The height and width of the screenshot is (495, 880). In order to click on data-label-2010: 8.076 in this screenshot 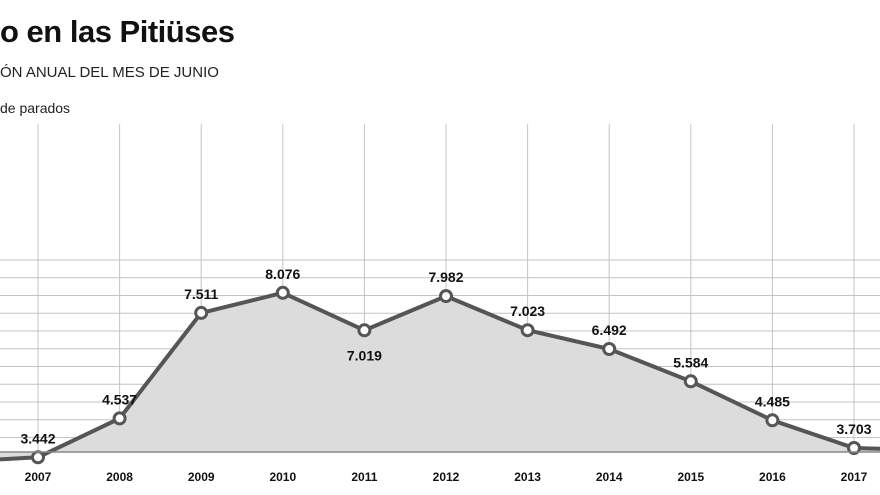, I will do `click(282, 274)`.